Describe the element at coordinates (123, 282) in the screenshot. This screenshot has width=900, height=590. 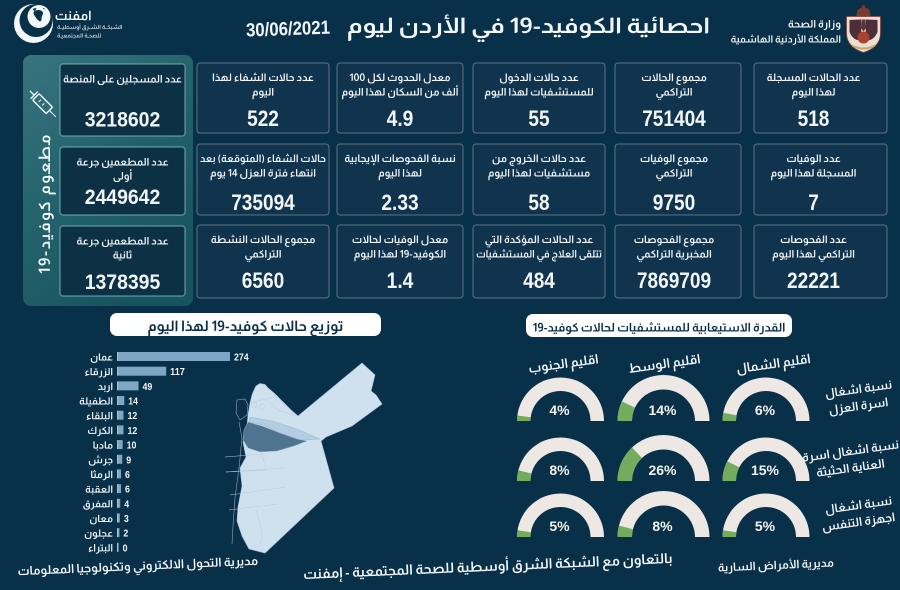
I see `svg-text: 1378395` at that location.